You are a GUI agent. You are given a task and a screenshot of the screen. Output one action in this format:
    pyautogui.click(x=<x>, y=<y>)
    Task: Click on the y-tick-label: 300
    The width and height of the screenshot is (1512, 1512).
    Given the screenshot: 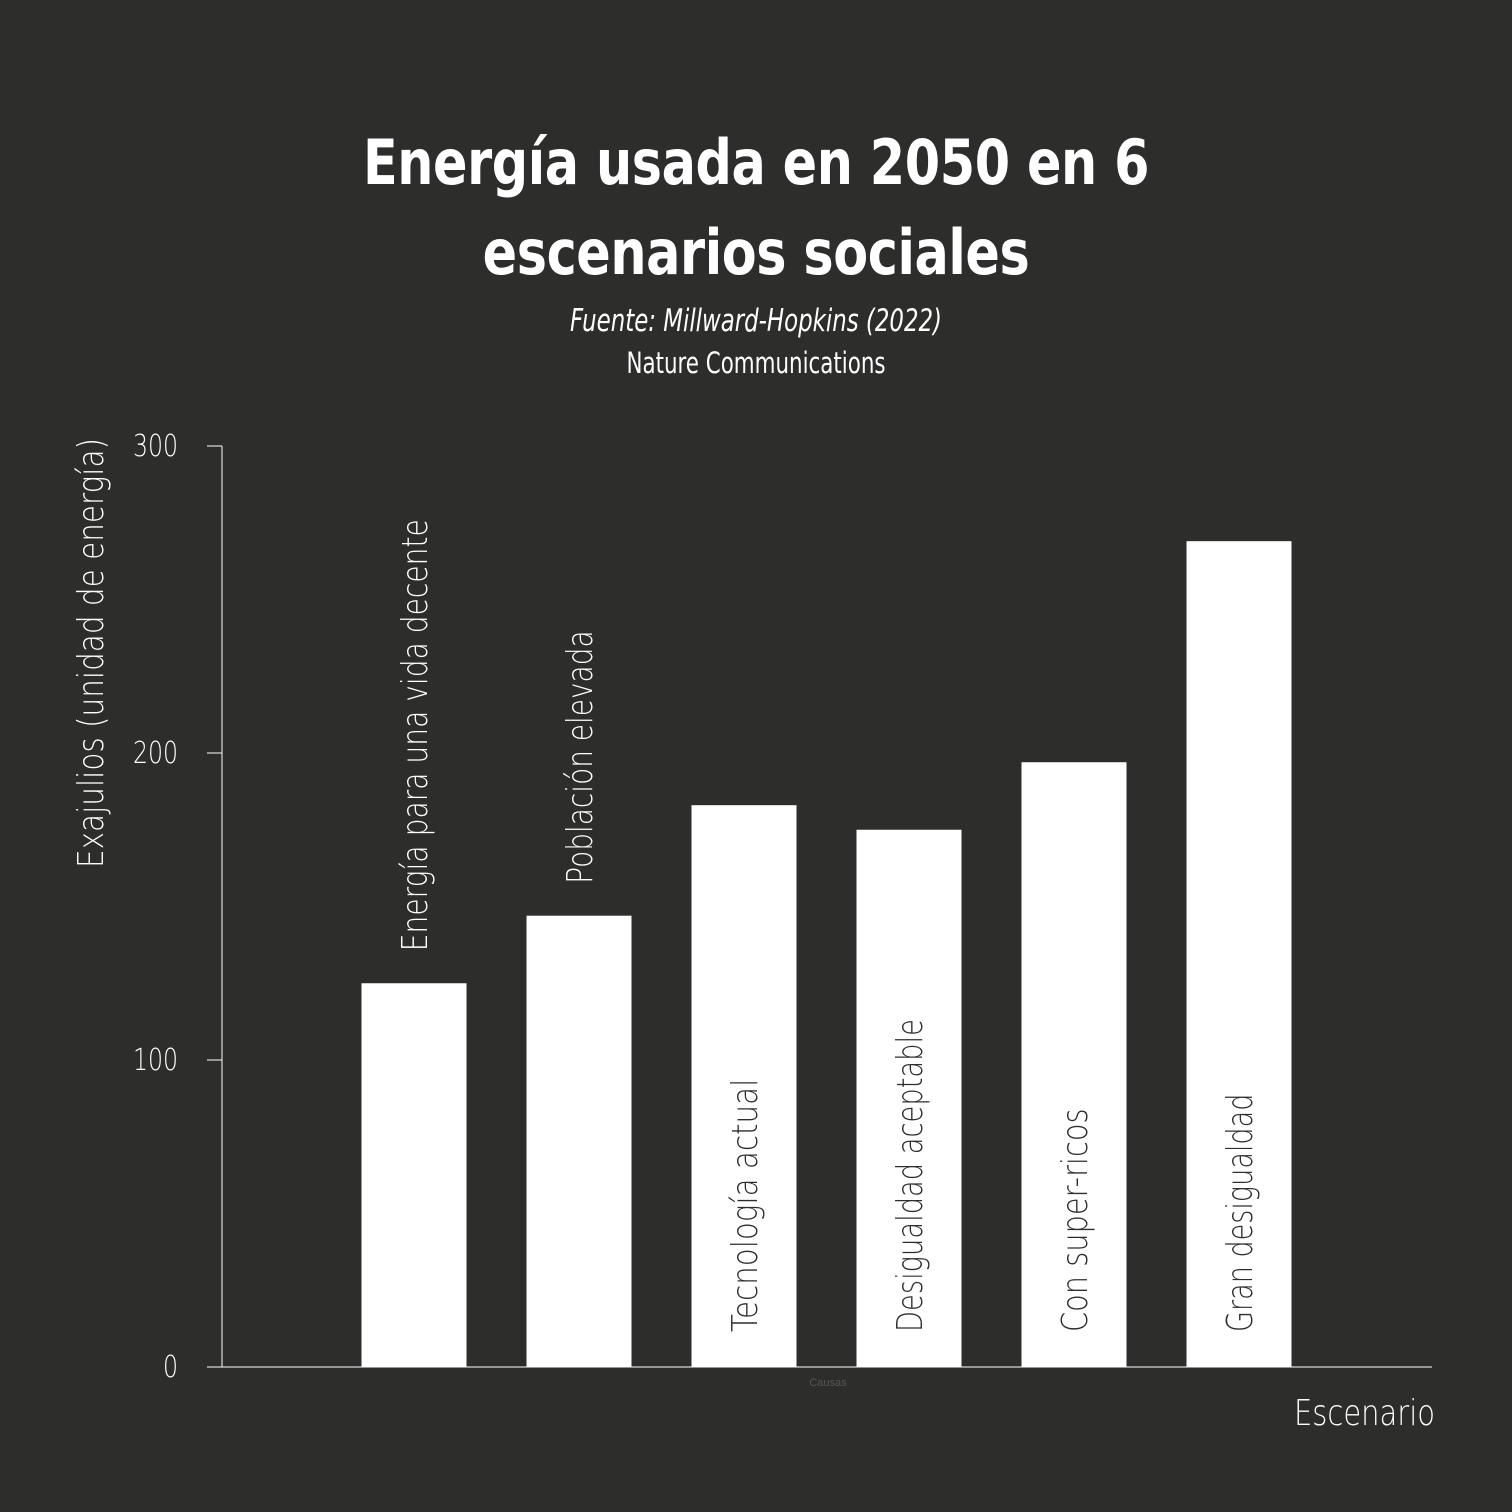 What is the action you would take?
    pyautogui.click(x=155, y=446)
    